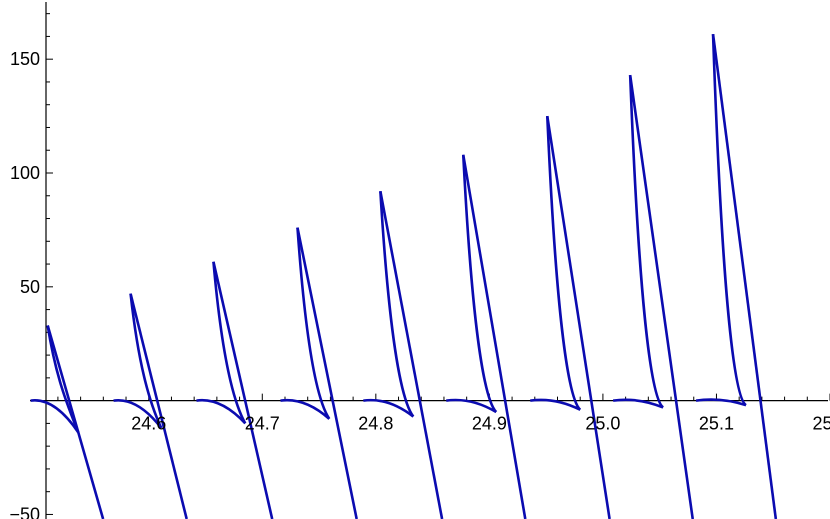  Describe the element at coordinates (375, 424) in the screenshot. I see `x-tick-label: 24.8` at that location.